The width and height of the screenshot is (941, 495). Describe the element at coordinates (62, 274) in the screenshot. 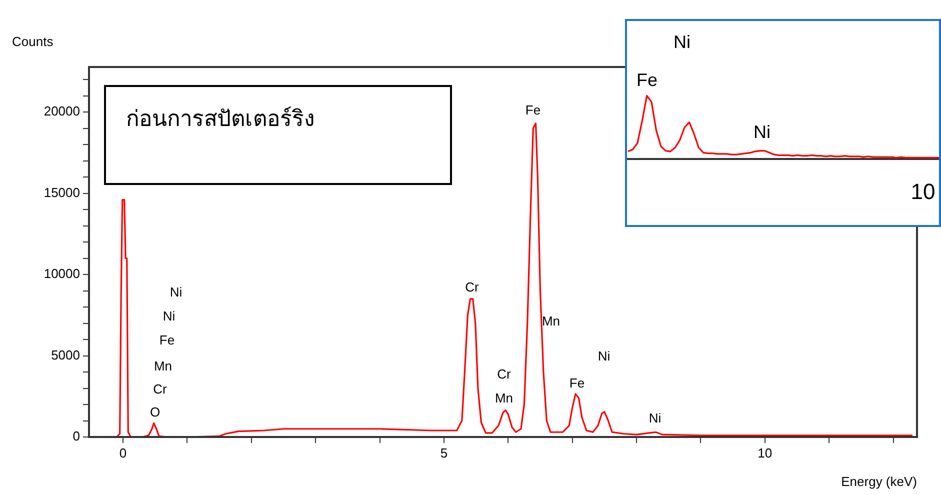

I see `y-tick-label: 10000` at that location.